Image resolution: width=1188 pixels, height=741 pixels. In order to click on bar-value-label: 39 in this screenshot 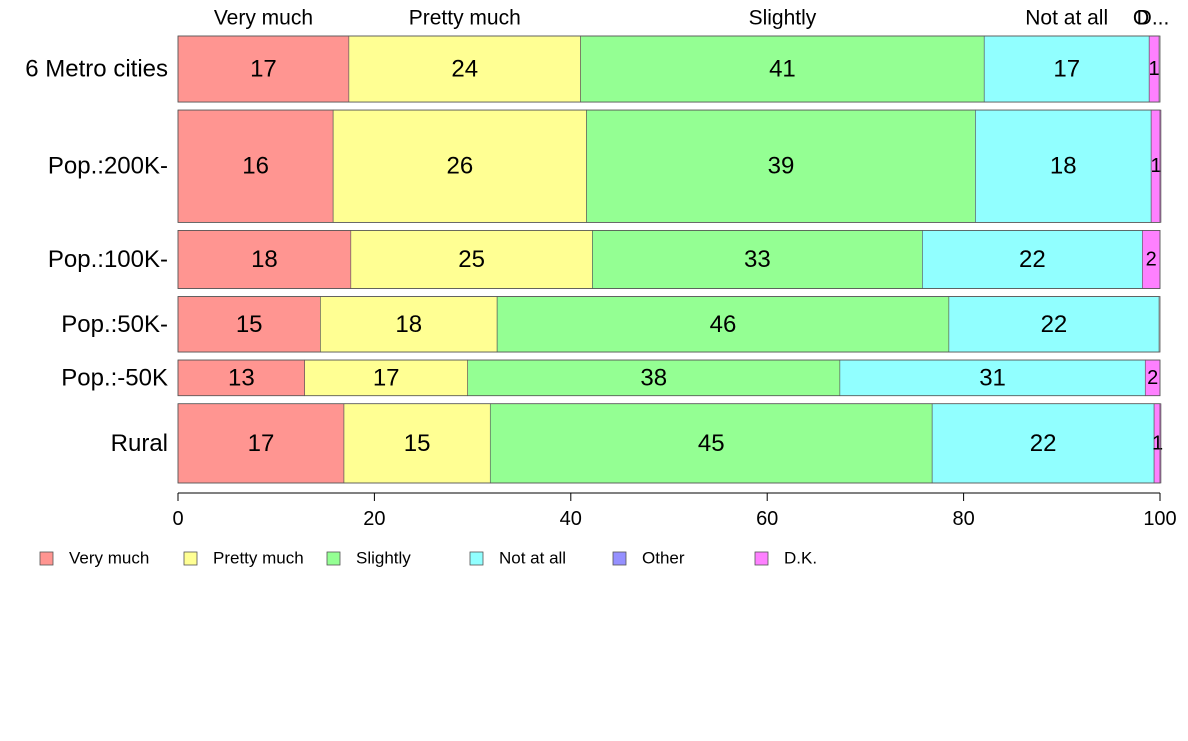, I will do `click(781, 166)`.